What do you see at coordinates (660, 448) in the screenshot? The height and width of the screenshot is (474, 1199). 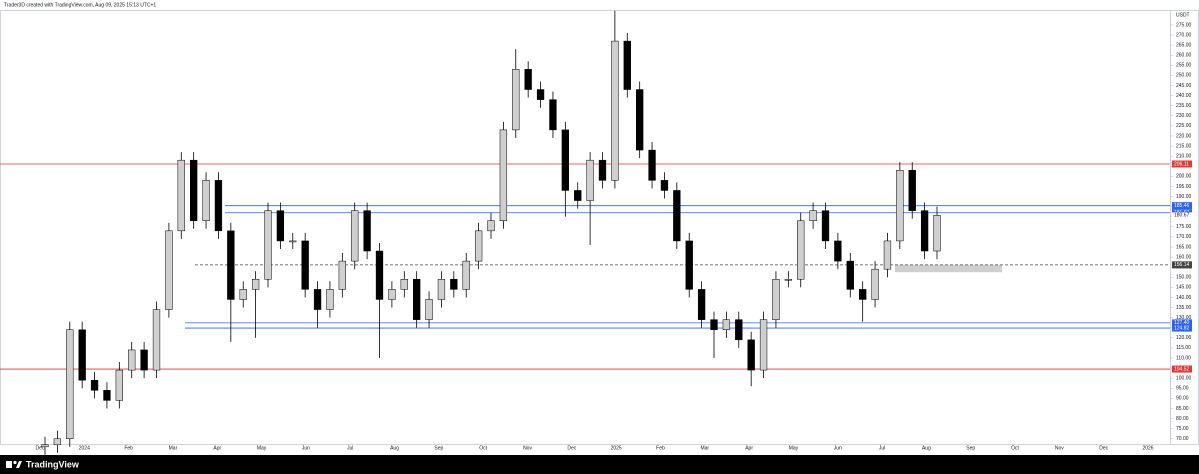 I see `x-tick-label: Feb` at bounding box center [660, 448].